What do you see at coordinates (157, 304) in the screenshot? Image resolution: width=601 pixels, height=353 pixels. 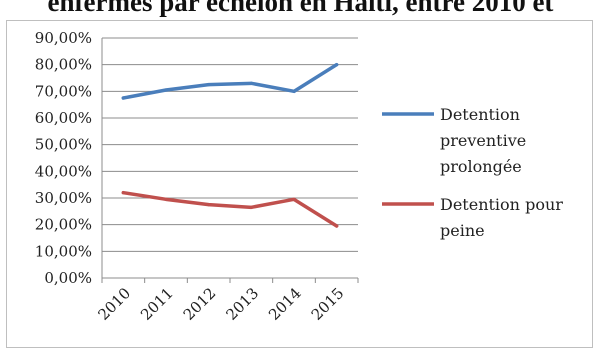 I see `x-tick-label: 2011` at bounding box center [157, 304].